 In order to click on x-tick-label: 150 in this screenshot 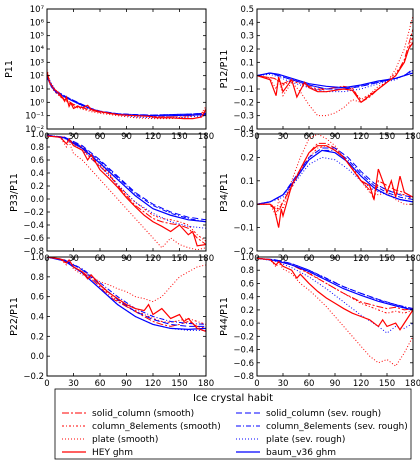, I will do `click(387, 384)`.